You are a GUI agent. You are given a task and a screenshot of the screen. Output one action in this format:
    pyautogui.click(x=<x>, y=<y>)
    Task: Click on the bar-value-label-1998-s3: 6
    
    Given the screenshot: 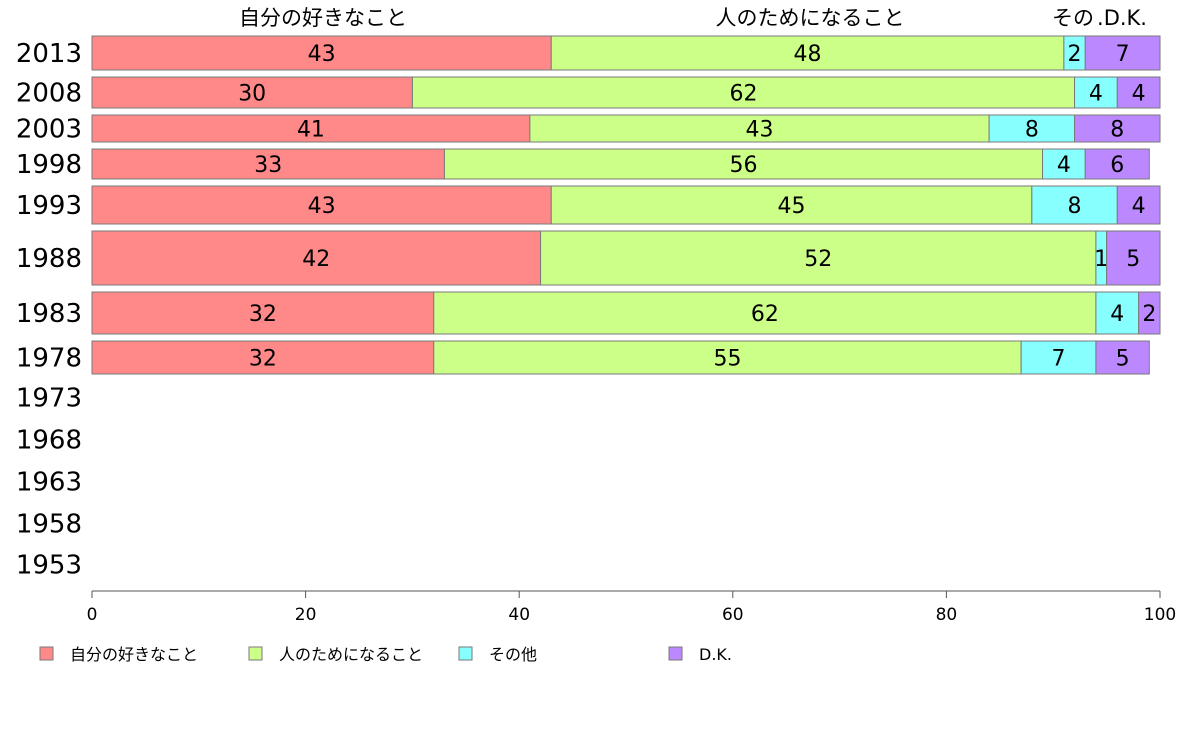 What is the action you would take?
    pyautogui.click(x=1117, y=165)
    